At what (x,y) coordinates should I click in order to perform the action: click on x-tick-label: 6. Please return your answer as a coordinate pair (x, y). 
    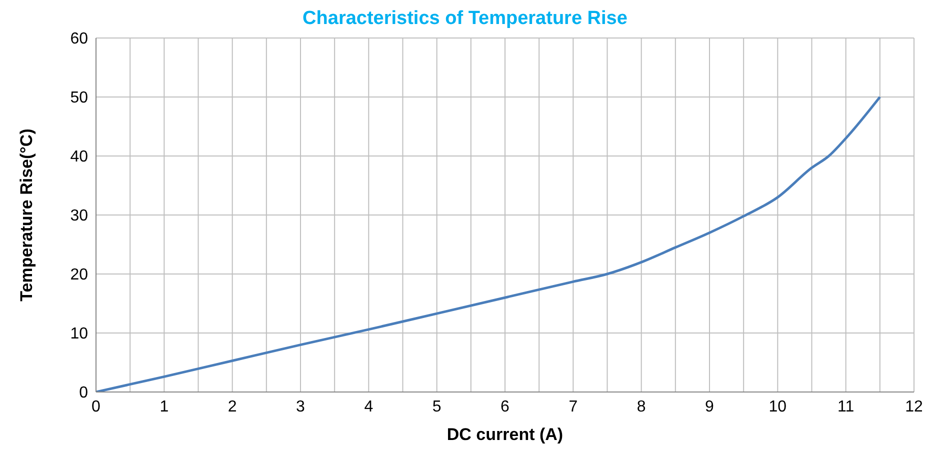
    Looking at the image, I should click on (505, 407).